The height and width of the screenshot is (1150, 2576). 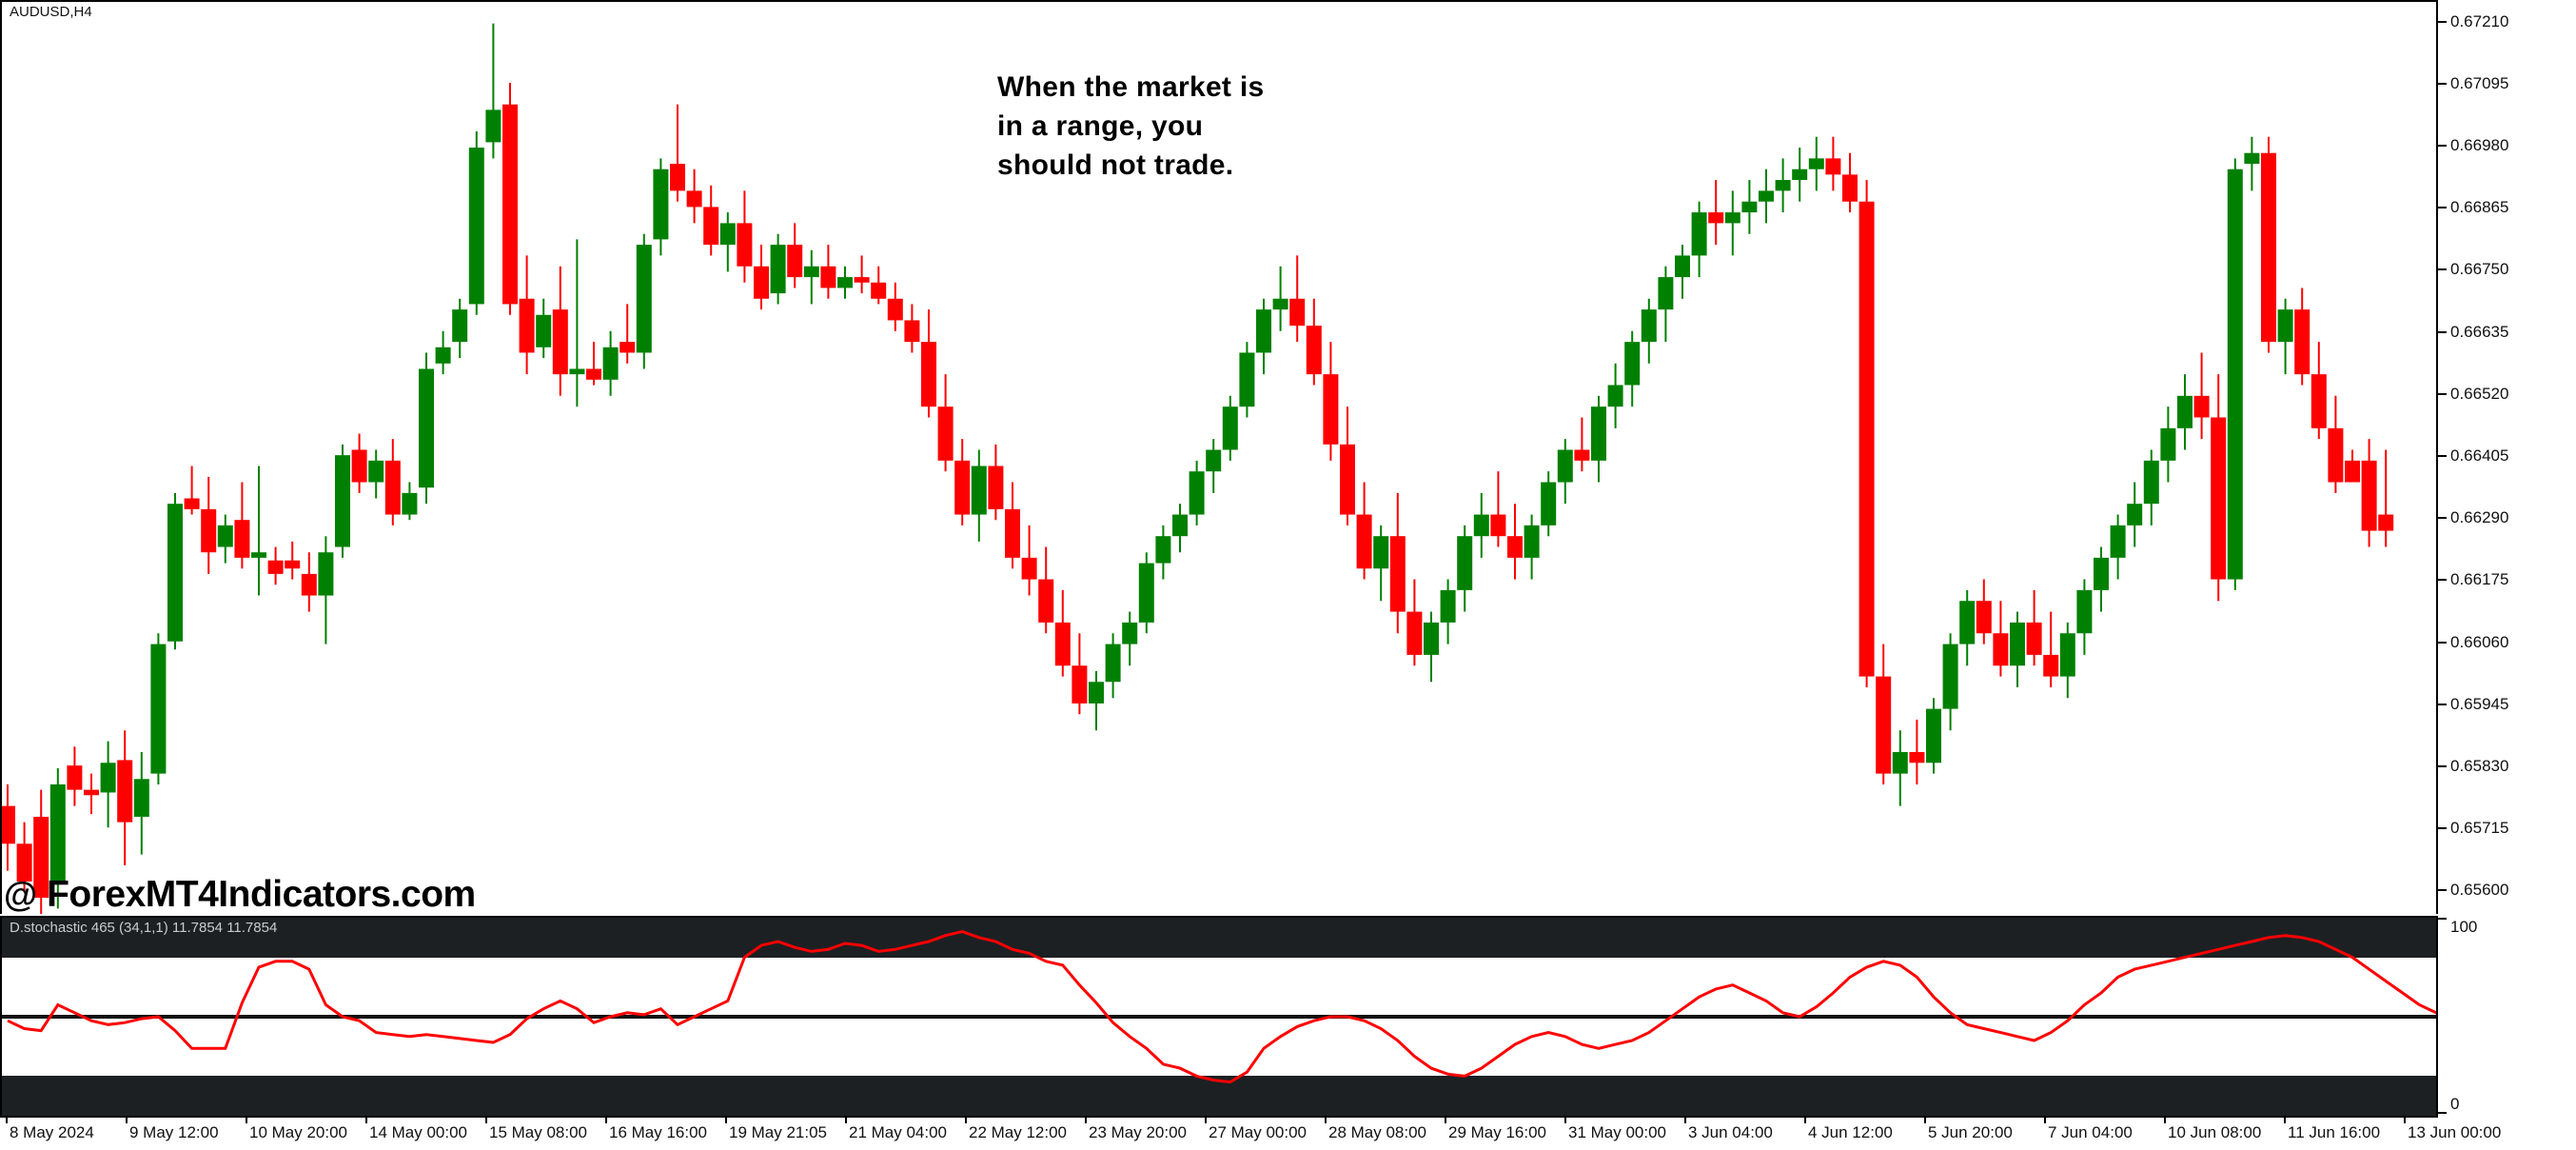 What do you see at coordinates (2090, 1132) in the screenshot?
I see `time-tick-label: 7 Jun 04:00` at bounding box center [2090, 1132].